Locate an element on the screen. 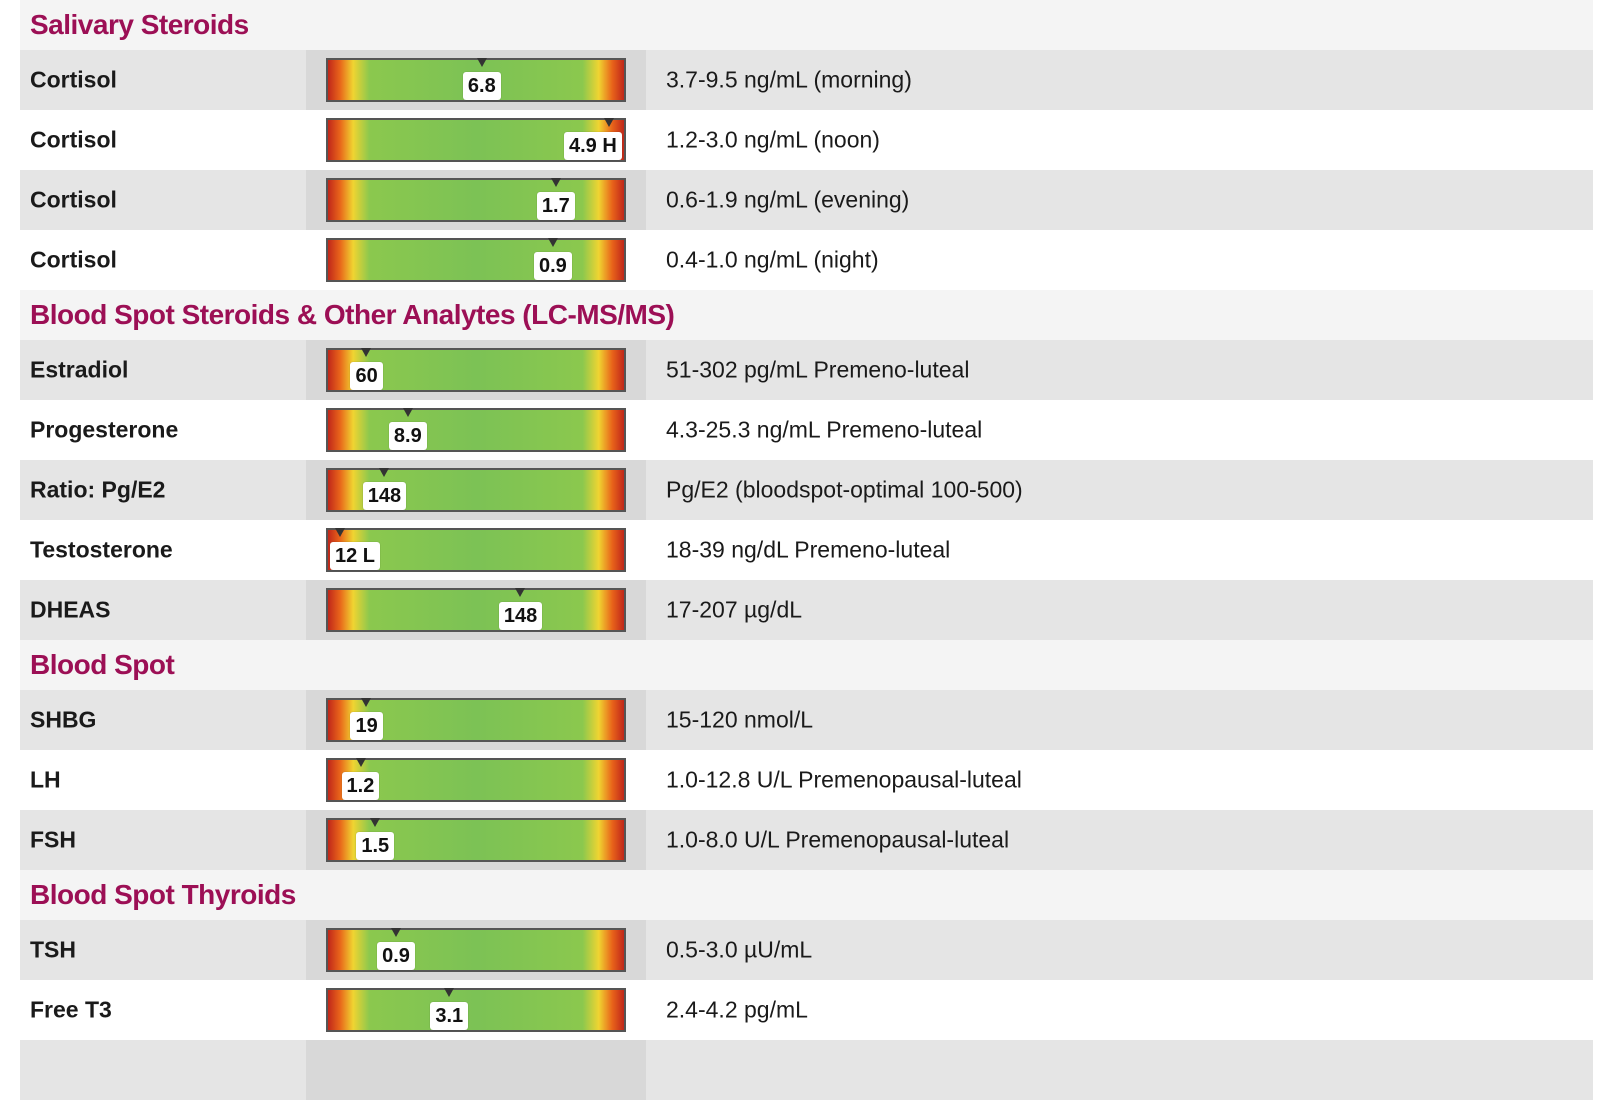 Image resolution: width=1600 pixels, height=1100 pixels. analyte-name: Testosterone is located at coordinates (101, 549).